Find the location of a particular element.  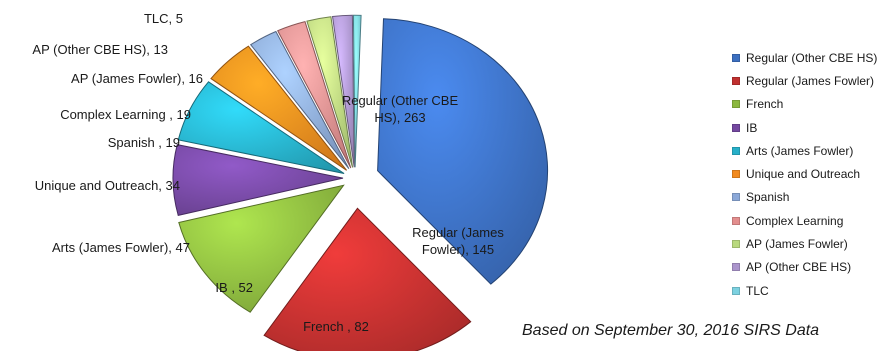

legend-item: Complex Learning is located at coordinates (807, 220).